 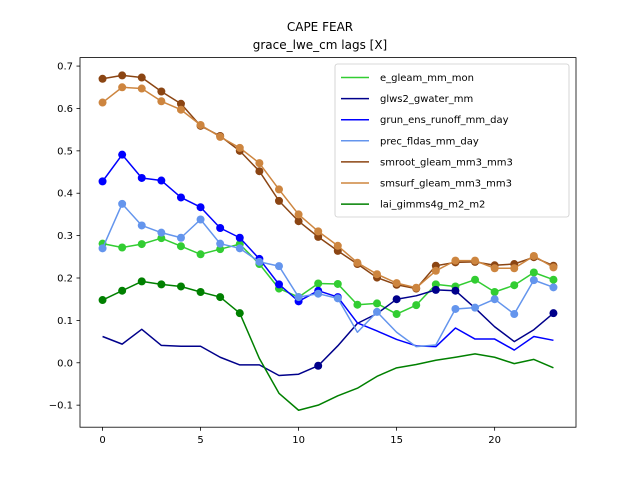 What do you see at coordinates (320, 36) in the screenshot?
I see `chart-title: CAPE FEAR grace_lwe_cm lags [X]` at bounding box center [320, 36].